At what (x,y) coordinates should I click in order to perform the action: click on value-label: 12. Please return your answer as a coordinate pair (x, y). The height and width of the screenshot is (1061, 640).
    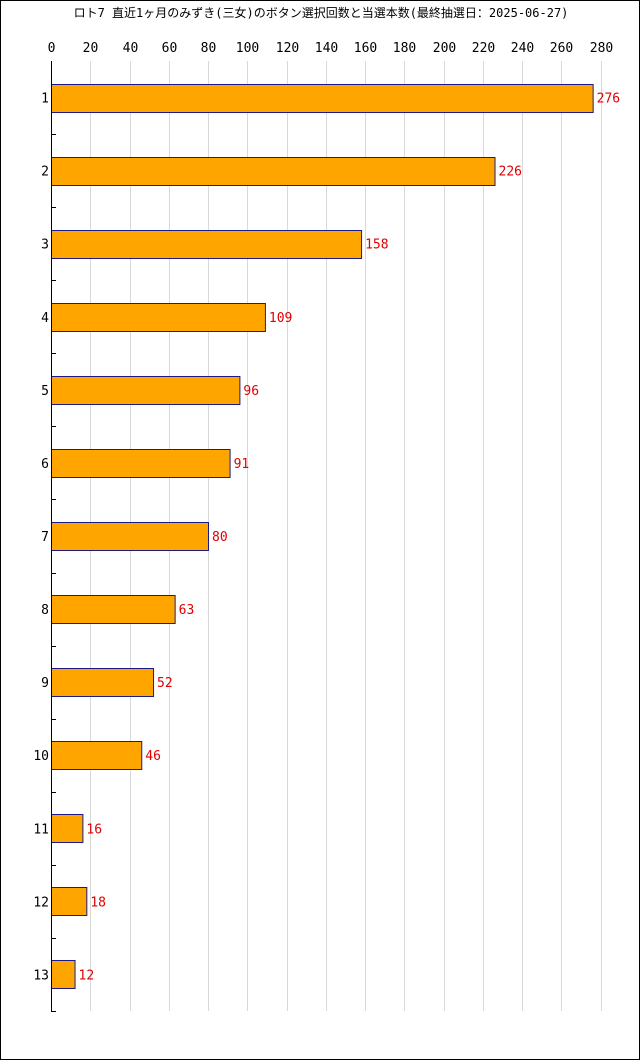
    Looking at the image, I should click on (87, 975).